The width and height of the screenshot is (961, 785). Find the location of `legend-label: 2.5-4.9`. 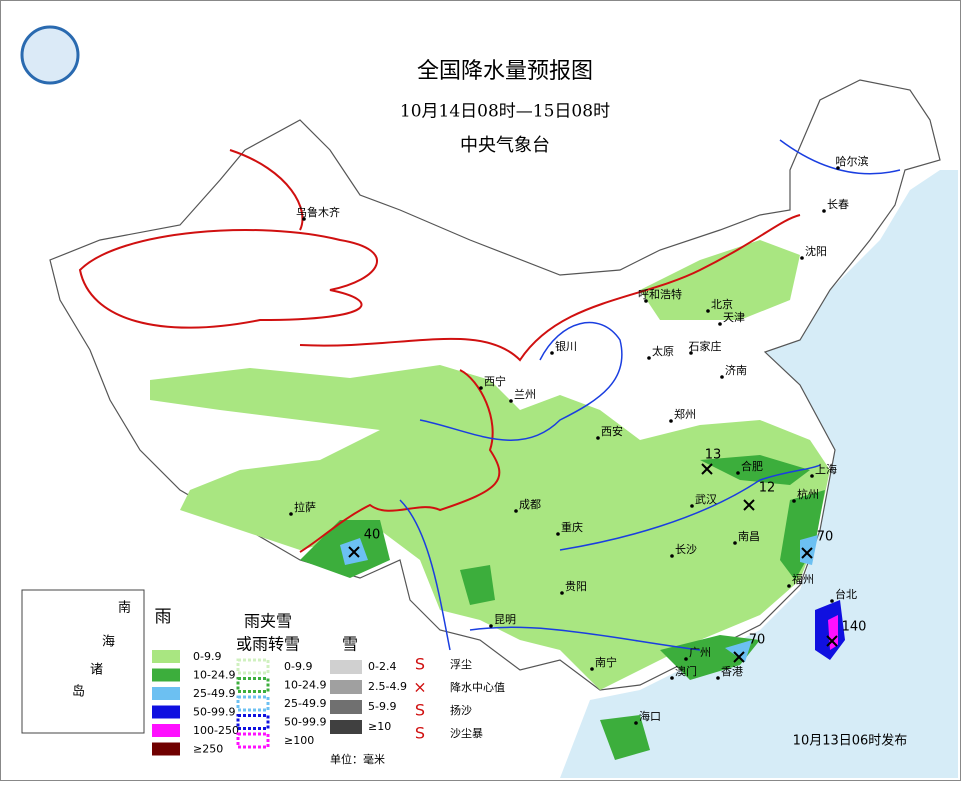

legend-label: 2.5-4.9 is located at coordinates (387, 686).